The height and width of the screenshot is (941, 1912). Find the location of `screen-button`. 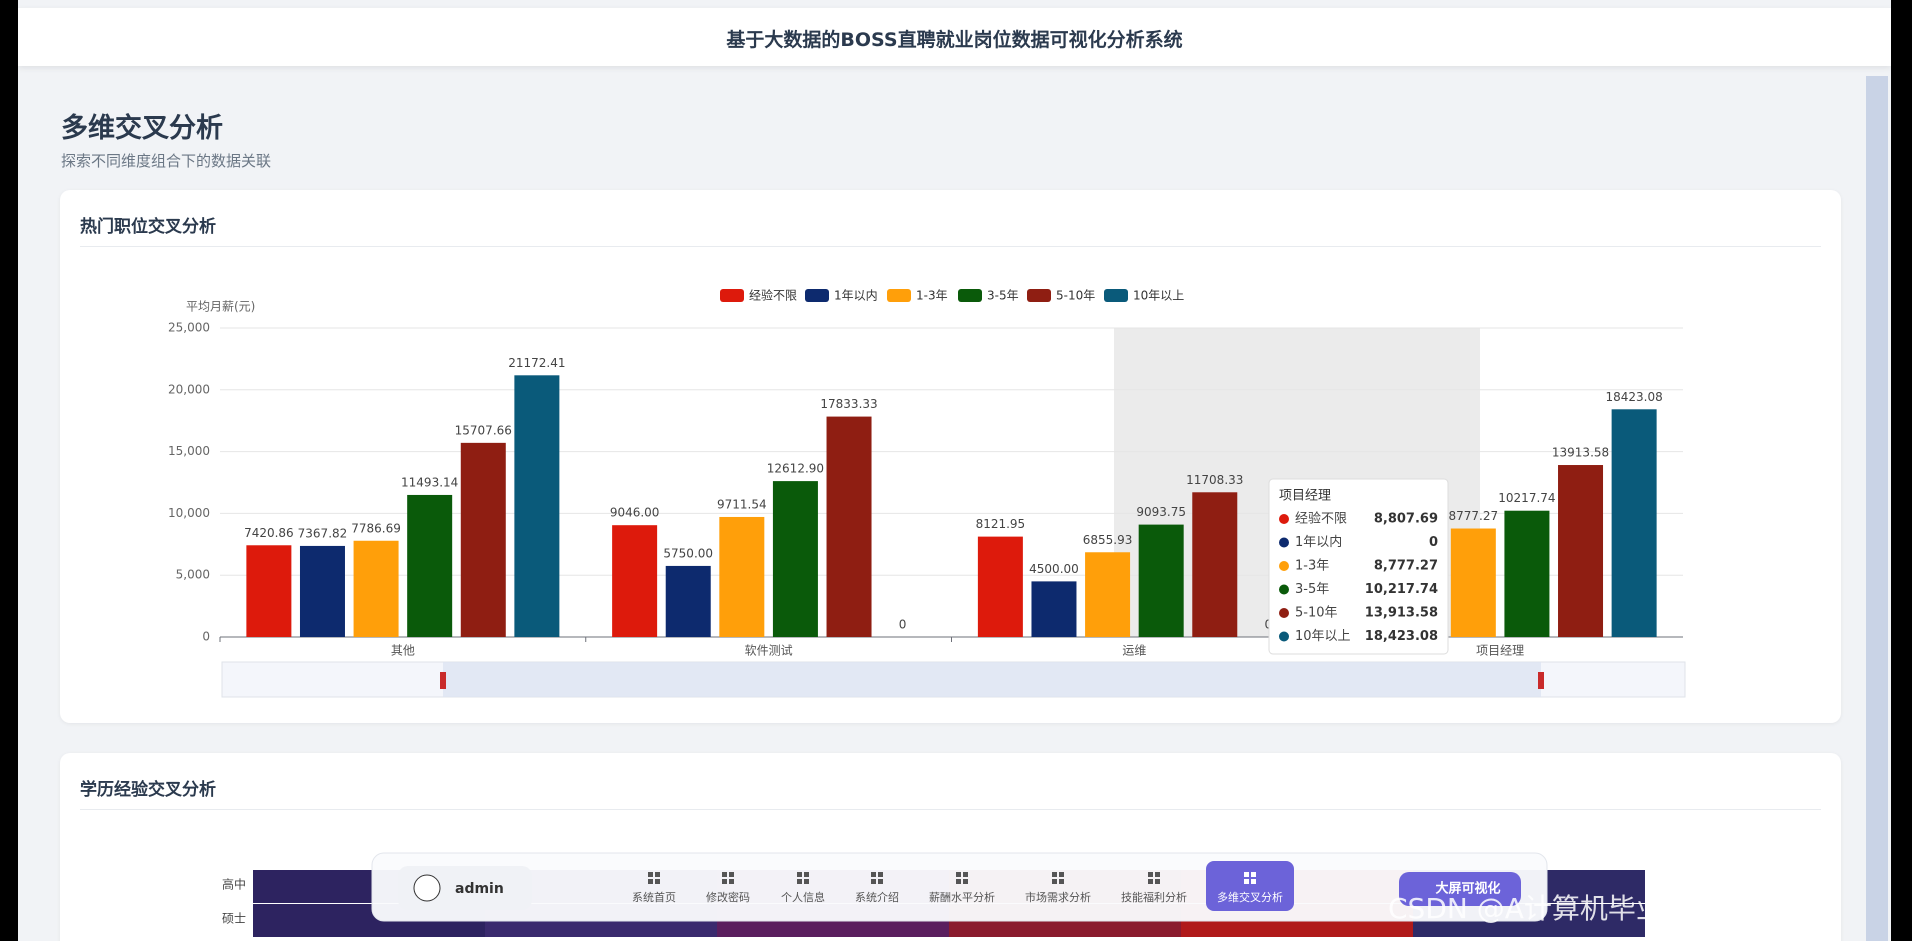

screen-button is located at coordinates (1460, 889).